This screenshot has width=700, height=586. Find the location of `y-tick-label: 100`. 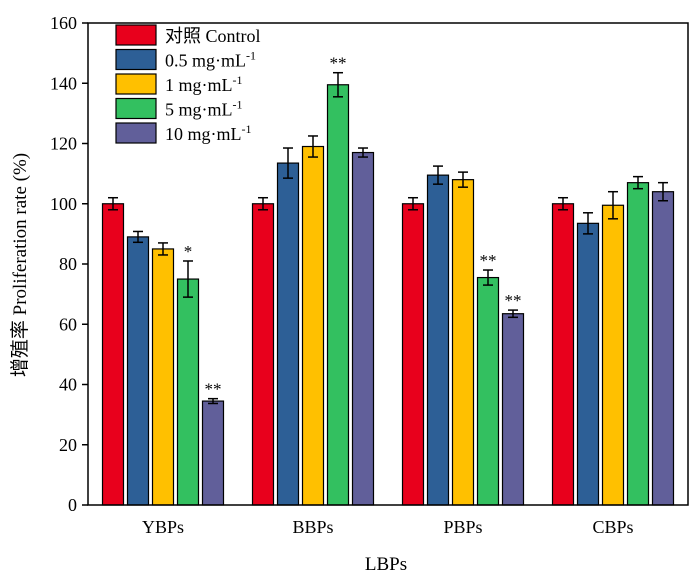

y-tick-label: 100 is located at coordinates (63, 204).